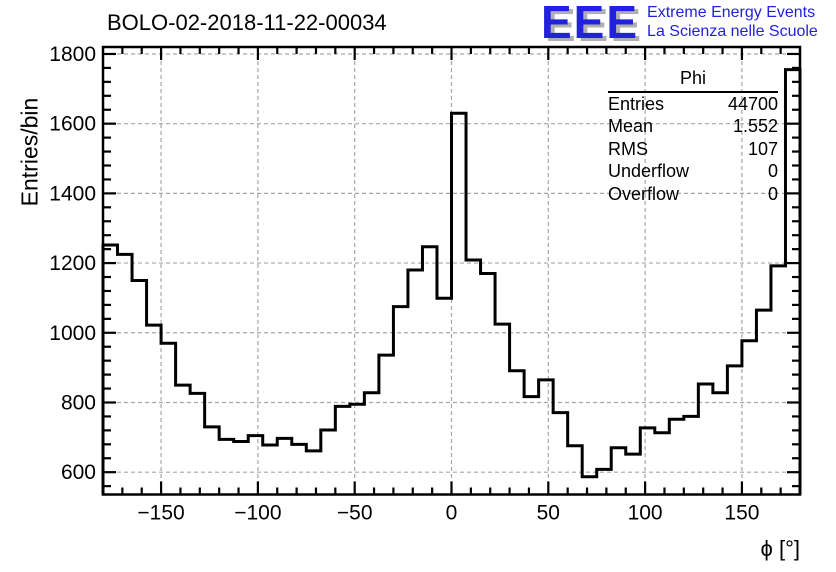 This screenshot has height=572, width=836. I want to click on y-tick-label: 600, so click(78, 472).